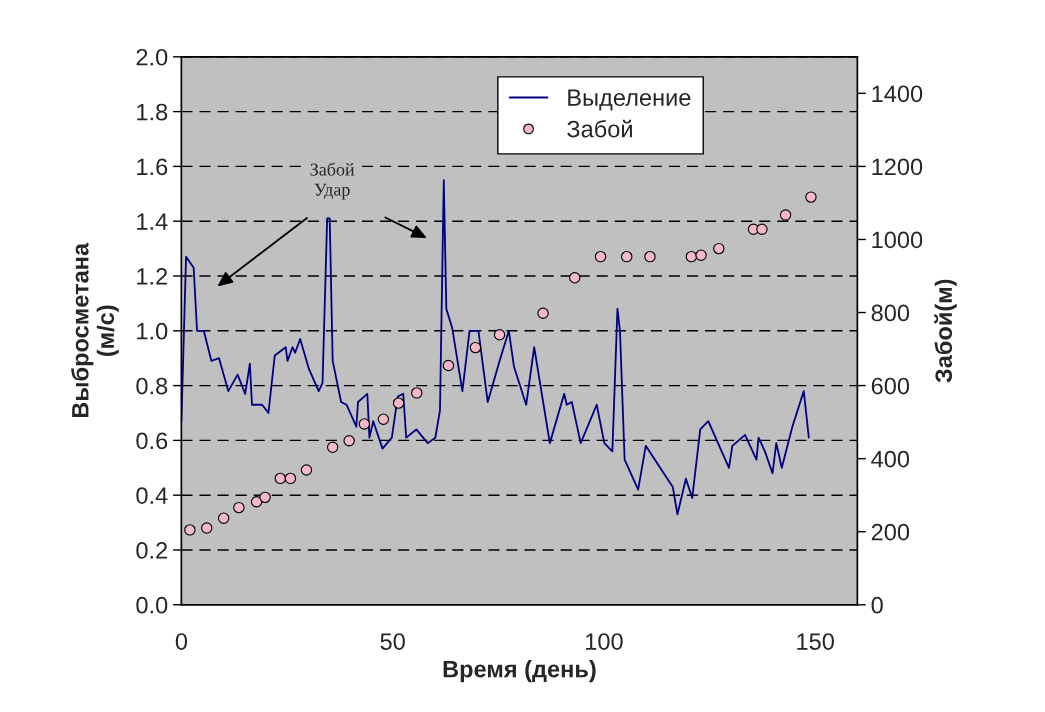  I want to click on x-tick-label: 0, so click(181, 641).